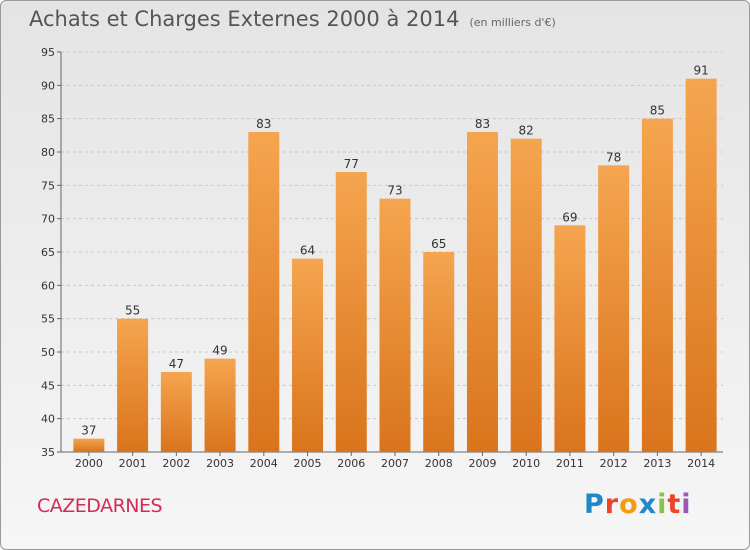 The image size is (750, 550). I want to click on logo-letter: r, so click(612, 504).